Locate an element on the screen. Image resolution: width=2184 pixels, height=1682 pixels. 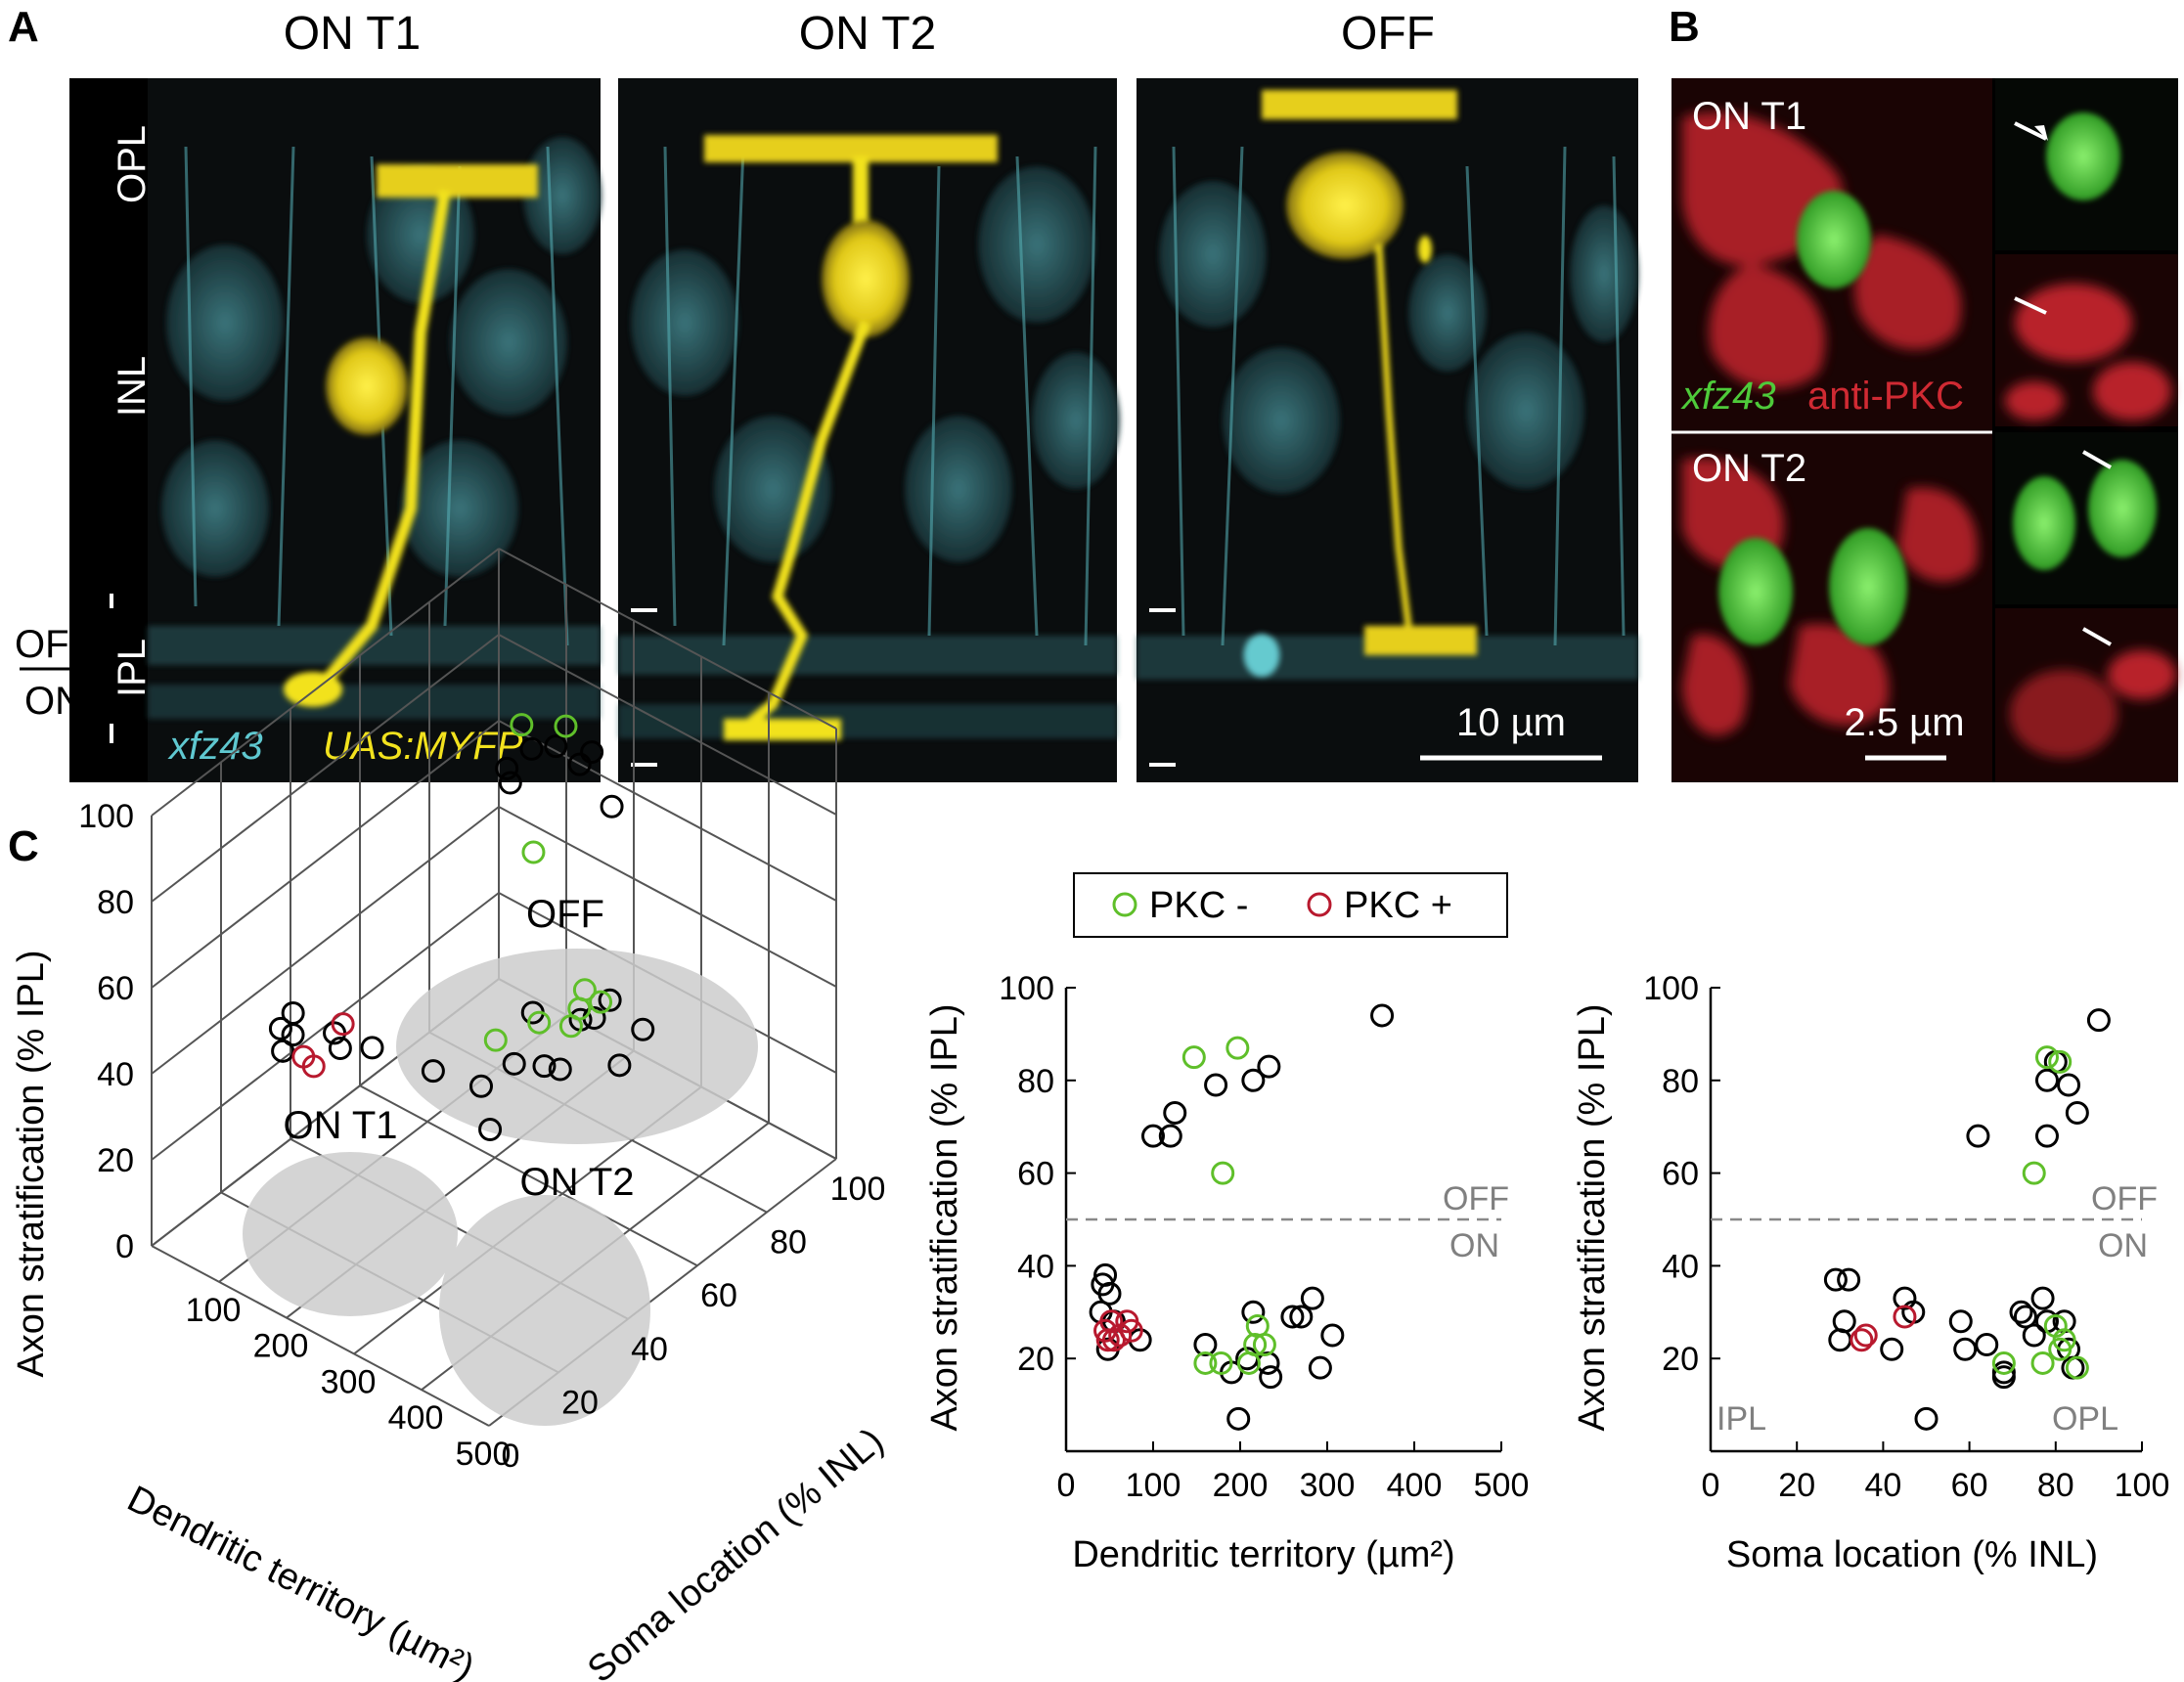
micrograph-on-t2 is located at coordinates (869, 430).